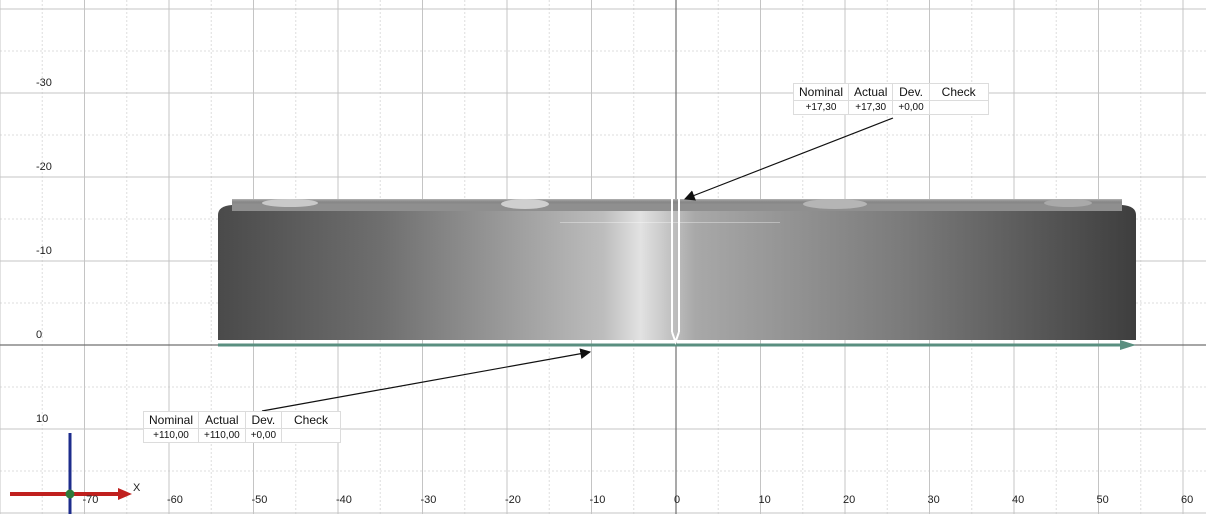 This screenshot has width=1206, height=514. Describe the element at coordinates (764, 500) in the screenshot. I see `x-tick-label: 10` at that location.